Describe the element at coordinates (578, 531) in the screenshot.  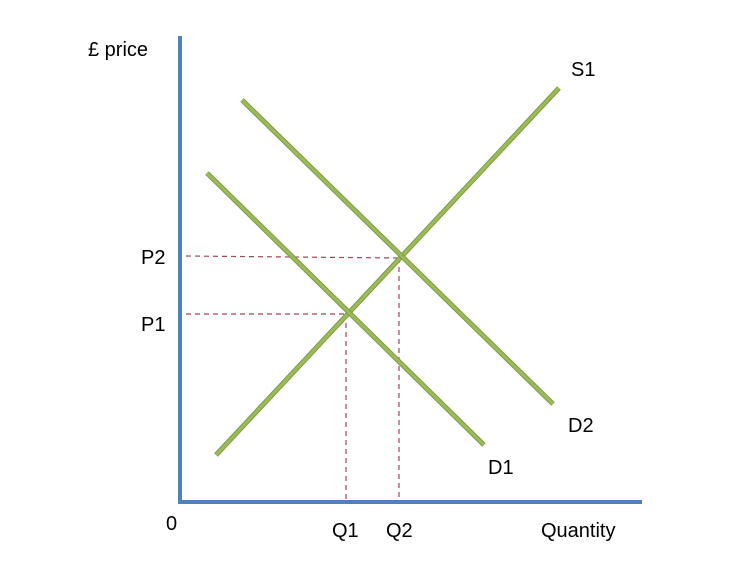
I see `x-axis-label: Quantity` at that location.